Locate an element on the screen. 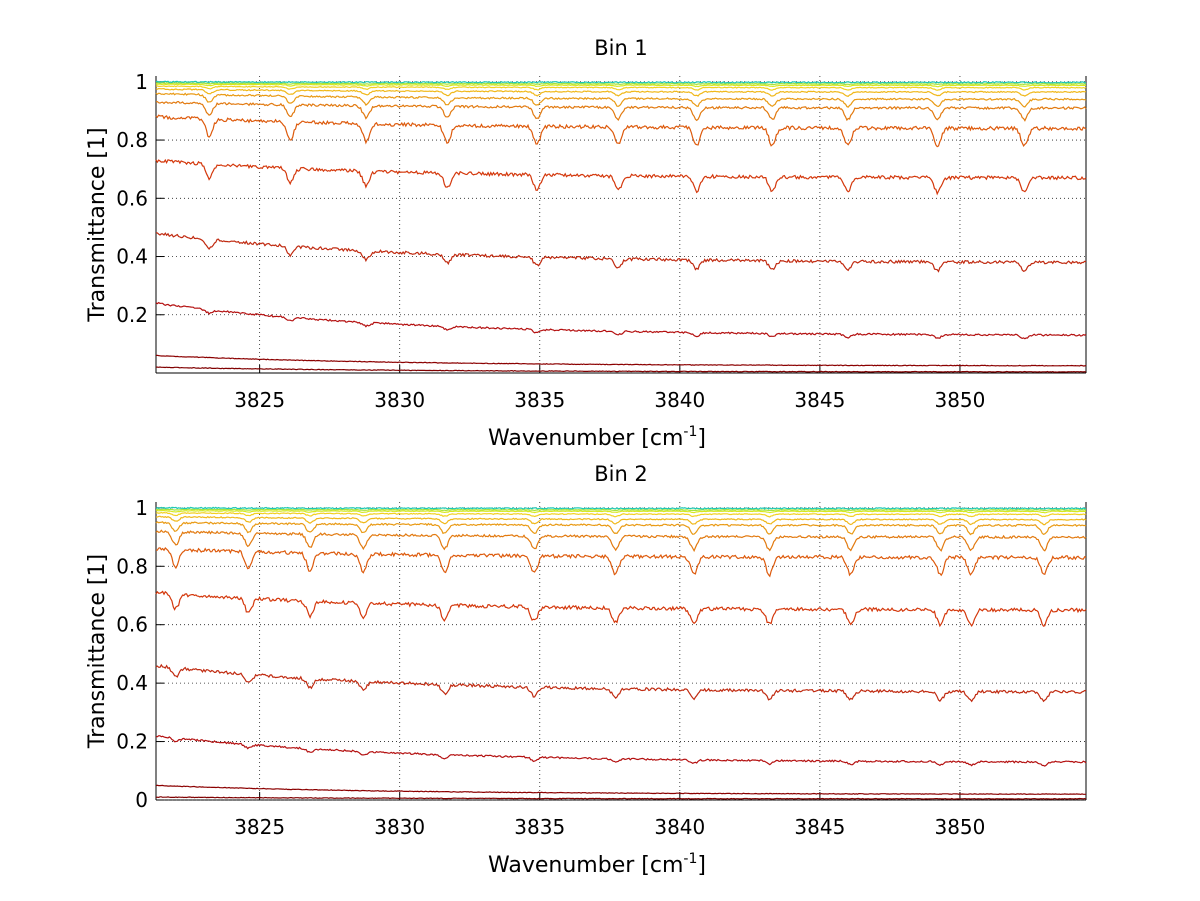  chart-title: Bin 1 is located at coordinates (621, 48).